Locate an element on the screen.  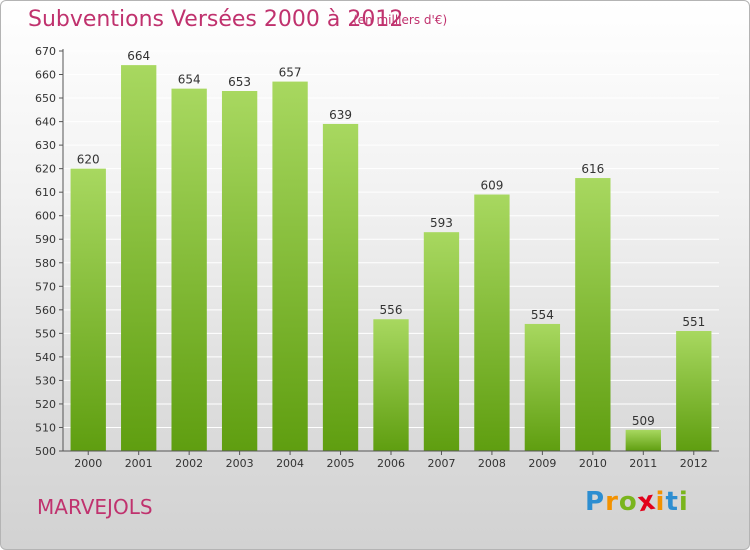
chart-subtitle: (en milliers d'€) is located at coordinates (400, 20).